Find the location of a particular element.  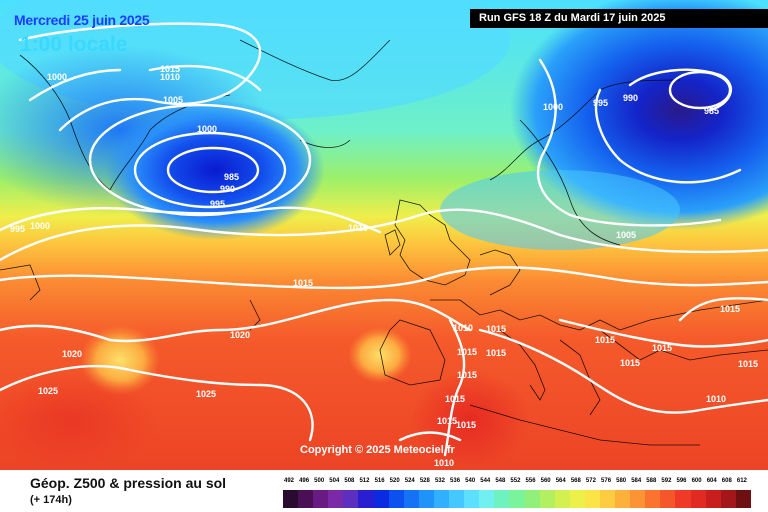

scale-tick: 528 is located at coordinates (424, 481).